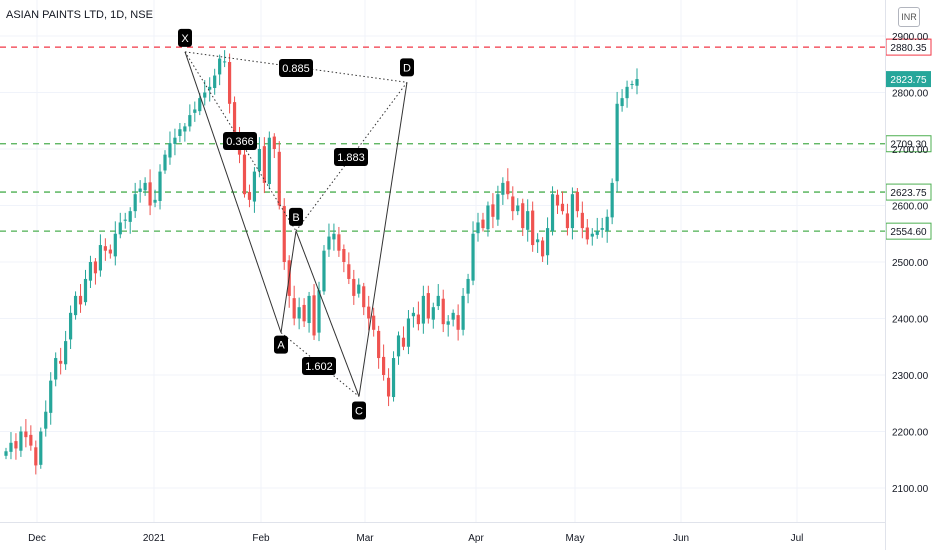 This screenshot has height=555, width=932. I want to click on y-tick-label: 2700.00, so click(910, 150).